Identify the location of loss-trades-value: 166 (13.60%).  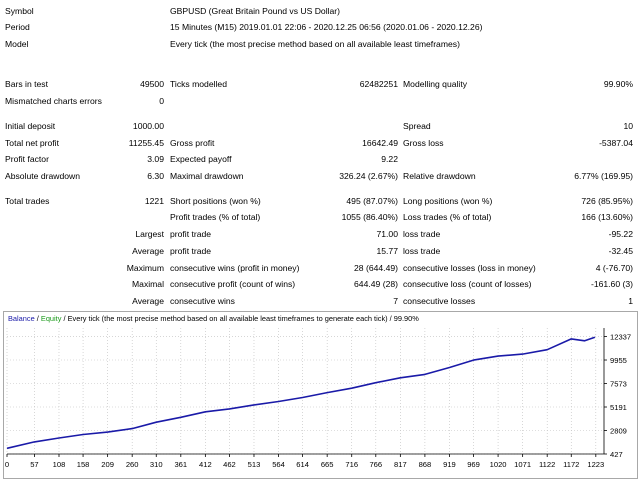
(607, 217).